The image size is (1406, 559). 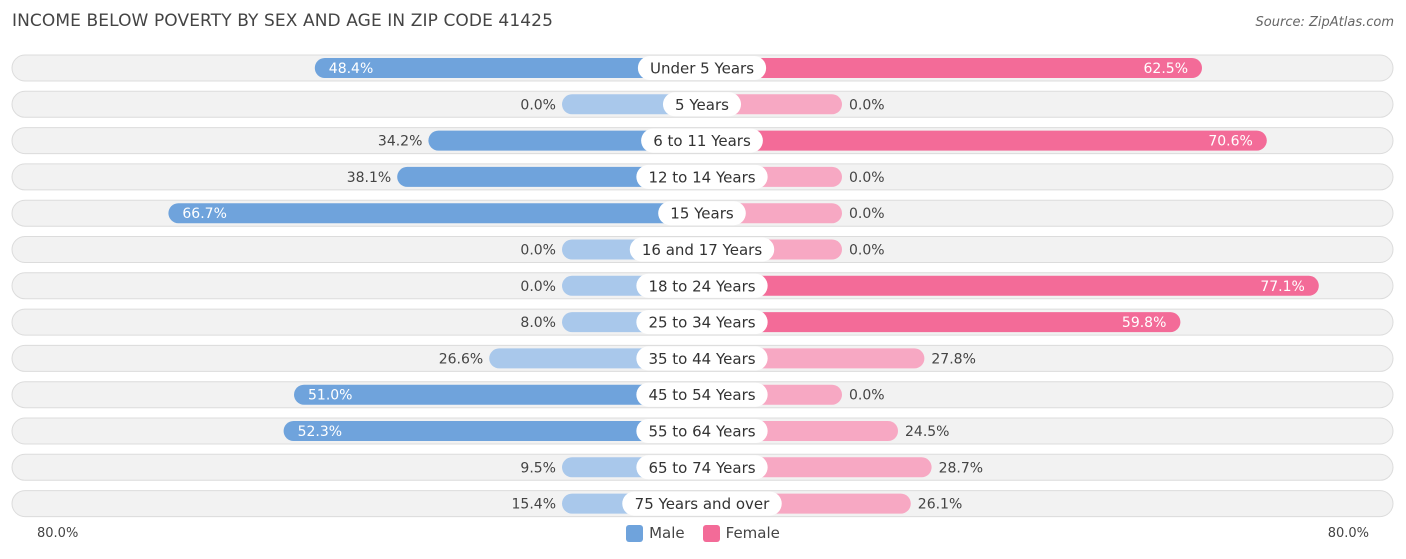 What do you see at coordinates (538, 323) in the screenshot?
I see `value-label-male: 8.0%` at bounding box center [538, 323].